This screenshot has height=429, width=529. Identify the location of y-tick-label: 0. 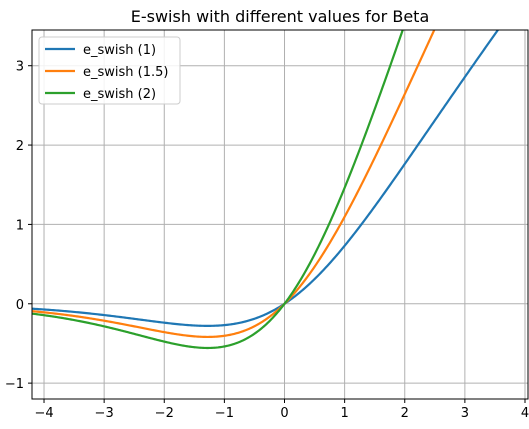
(20, 305).